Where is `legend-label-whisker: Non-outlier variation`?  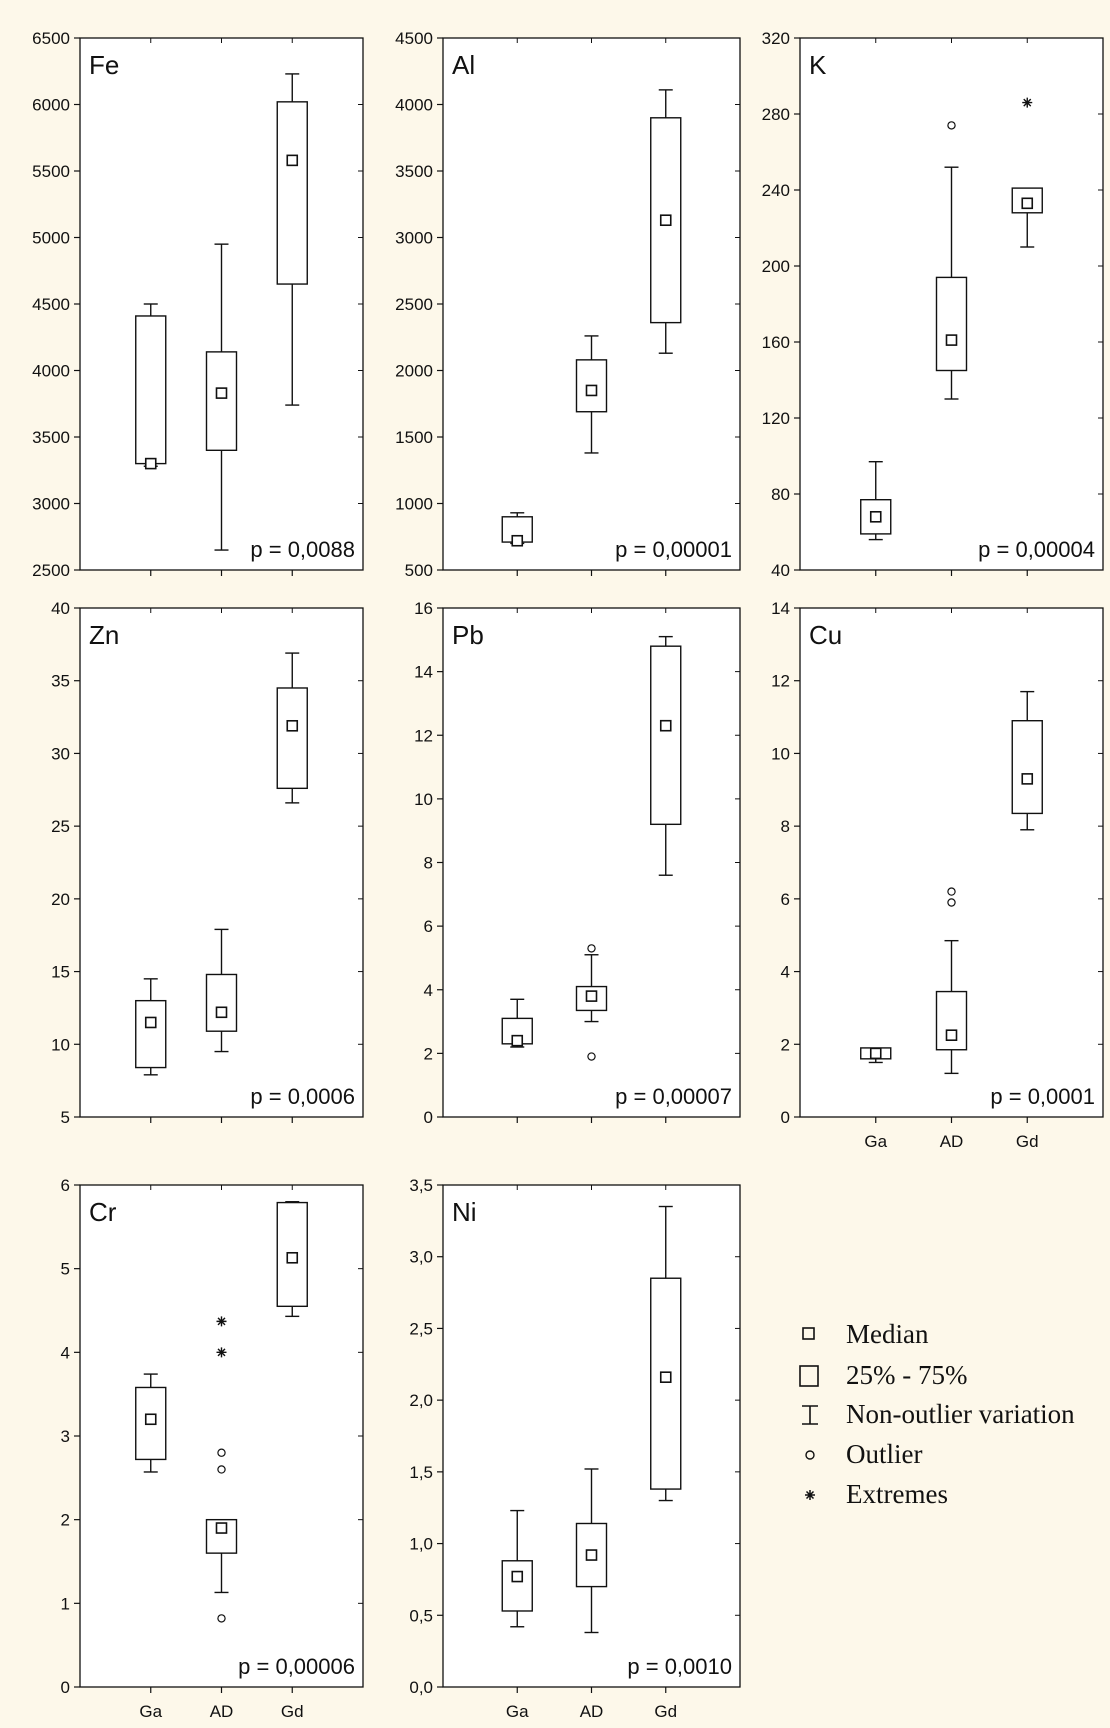
legend-label-whisker: Non-outlier variation is located at coordinates (960, 1414).